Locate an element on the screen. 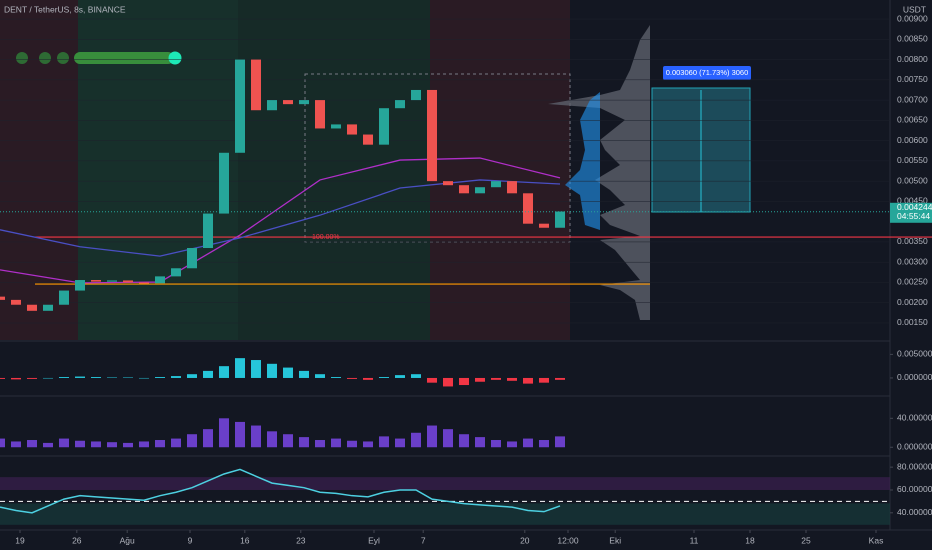 The image size is (932, 550). y-tick-label: 0.00150 is located at coordinates (912, 322).